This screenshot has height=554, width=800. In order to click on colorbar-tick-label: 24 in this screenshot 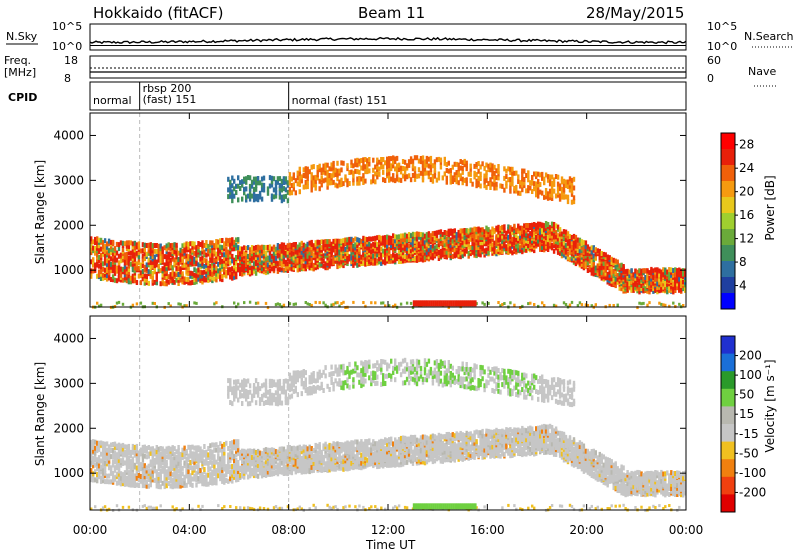, I will do `click(746, 168)`.